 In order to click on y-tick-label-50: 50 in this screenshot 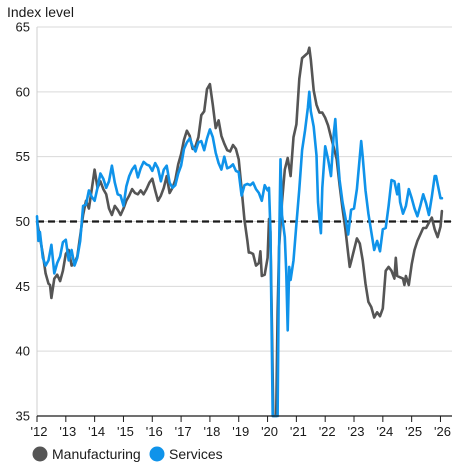, I will do `click(23, 221)`.